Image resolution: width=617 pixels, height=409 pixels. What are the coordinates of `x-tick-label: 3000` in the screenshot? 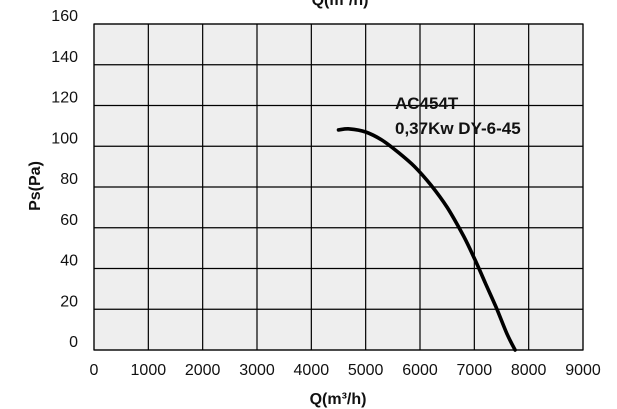 It's located at (257, 370).